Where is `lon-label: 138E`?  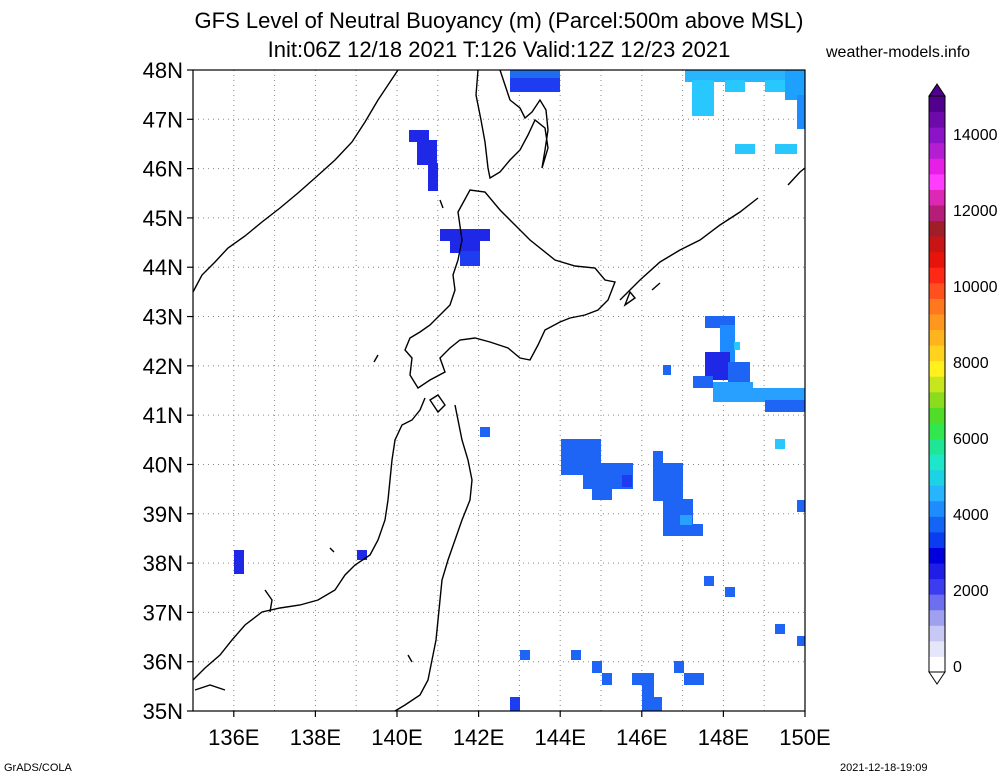
lon-label: 138E is located at coordinates (315, 737).